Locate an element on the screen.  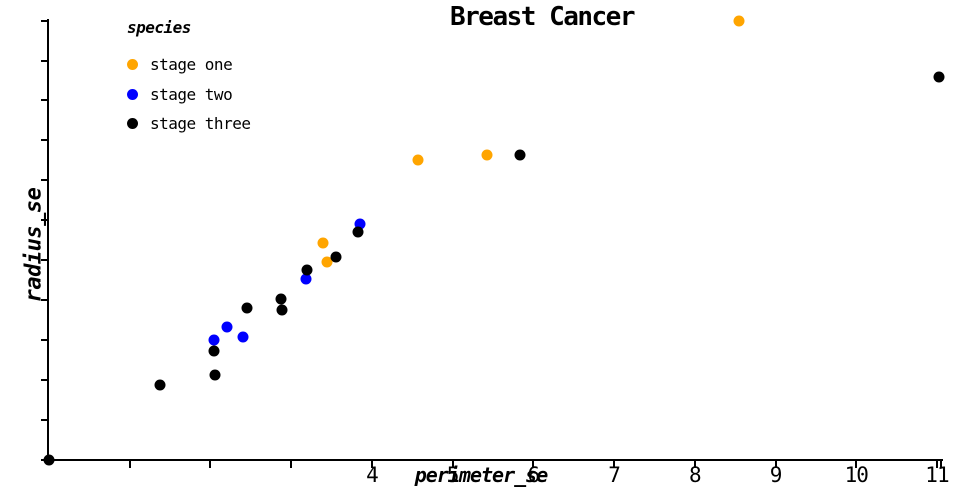
y-axis-spine is located at coordinates (48, 240).